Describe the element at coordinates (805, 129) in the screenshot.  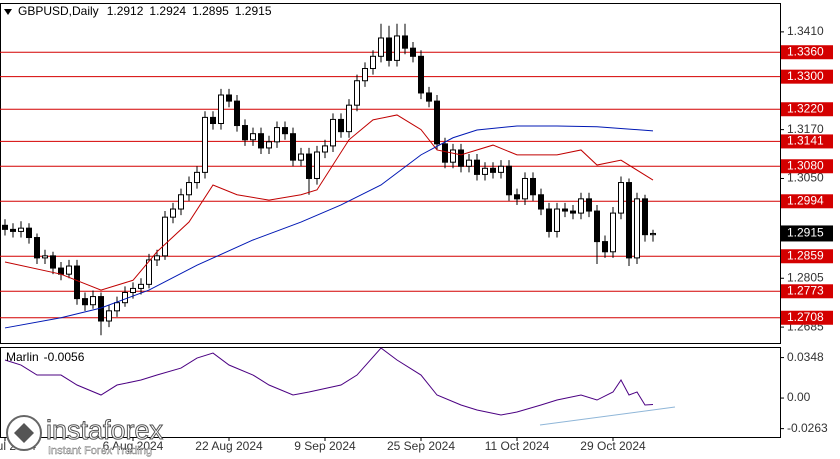
I see `y-tick-label: 1.3170` at that location.